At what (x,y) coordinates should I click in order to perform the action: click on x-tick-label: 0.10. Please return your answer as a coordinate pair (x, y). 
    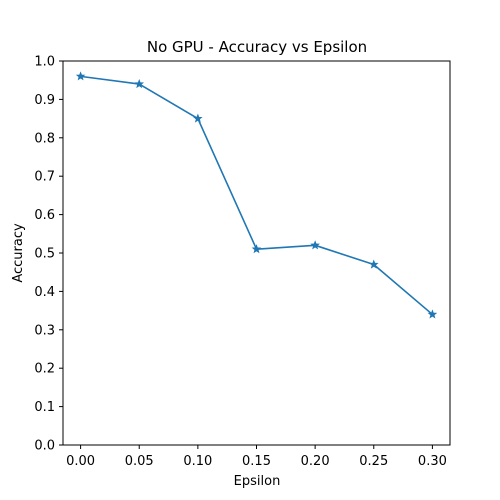
    Looking at the image, I should click on (197, 461).